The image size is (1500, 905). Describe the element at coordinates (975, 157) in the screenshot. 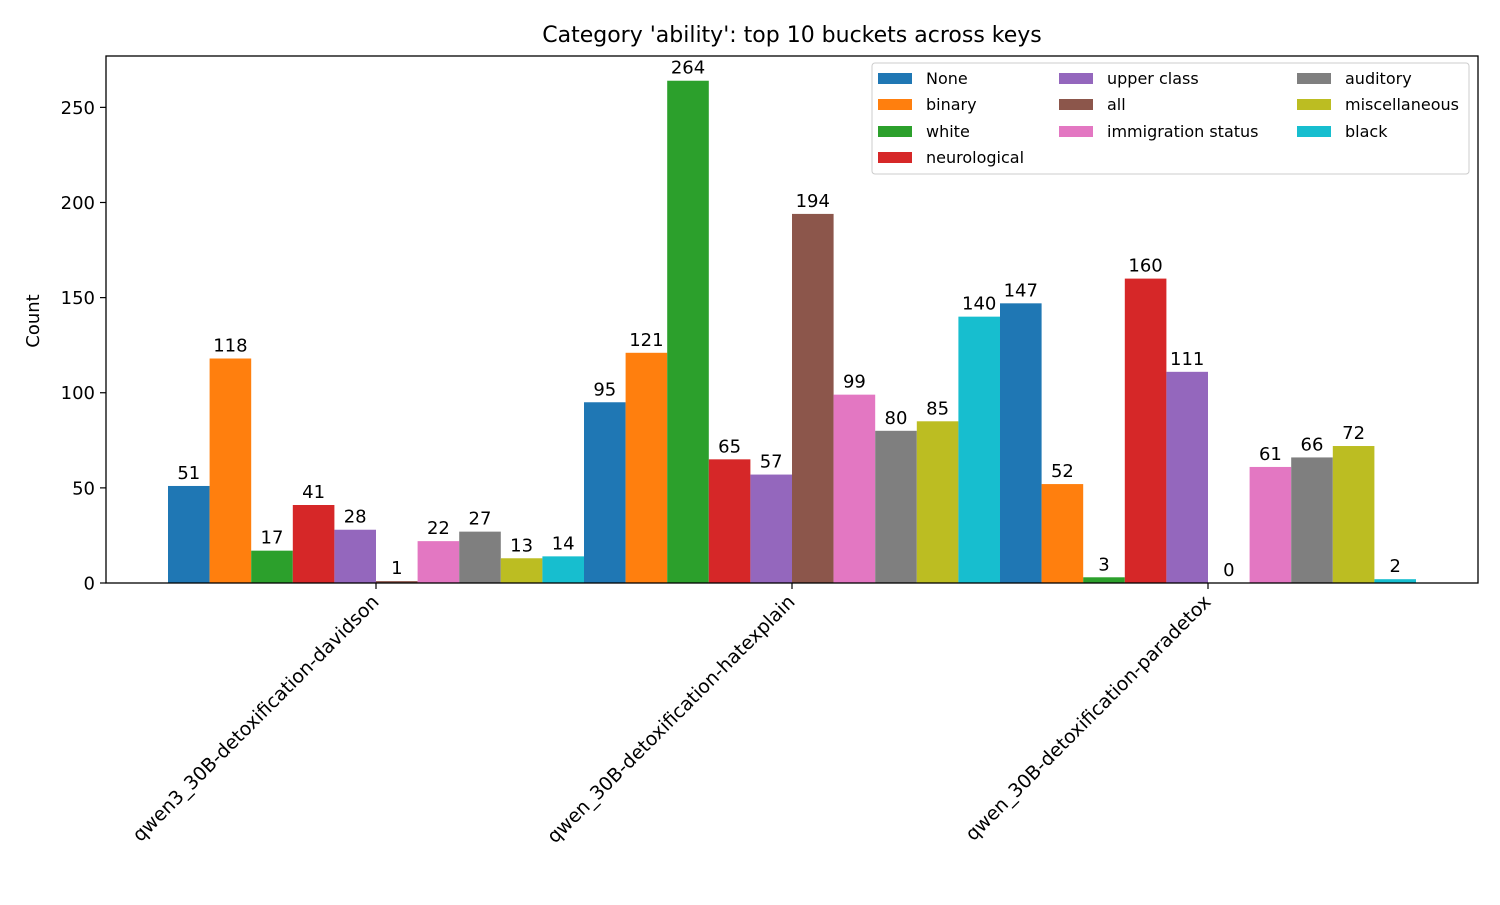

I see `legend-label: neurological` at that location.